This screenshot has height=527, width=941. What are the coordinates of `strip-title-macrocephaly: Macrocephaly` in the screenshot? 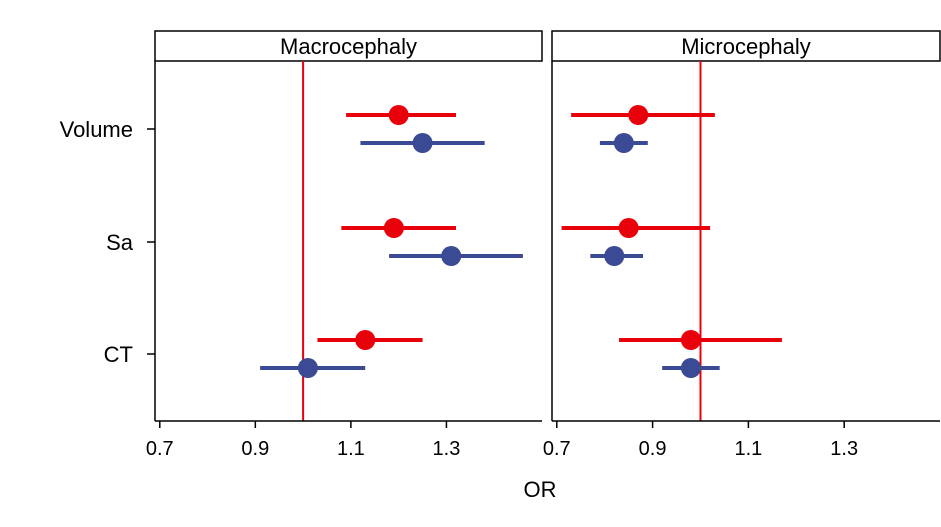 It's located at (348, 46).